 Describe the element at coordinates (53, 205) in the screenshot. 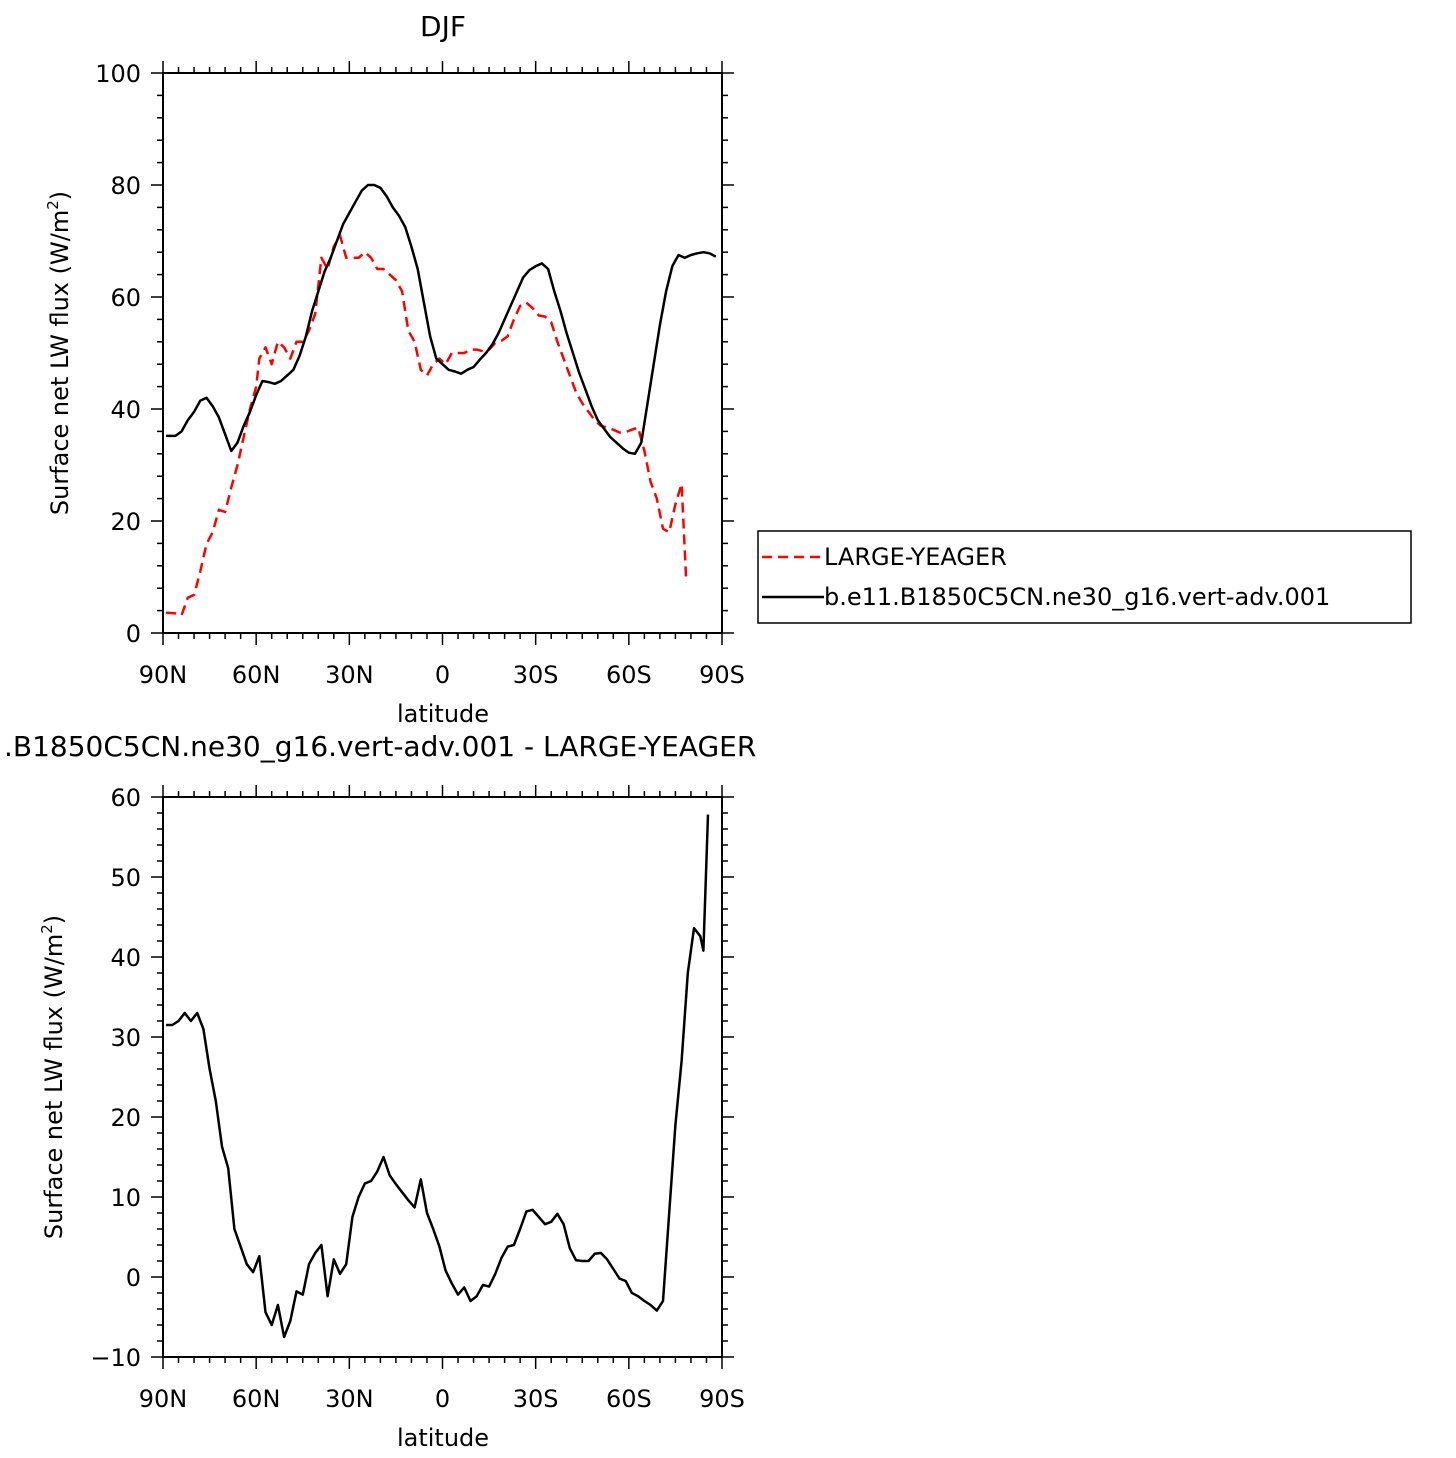

I see `top-ylabel-sup: 2` at that location.